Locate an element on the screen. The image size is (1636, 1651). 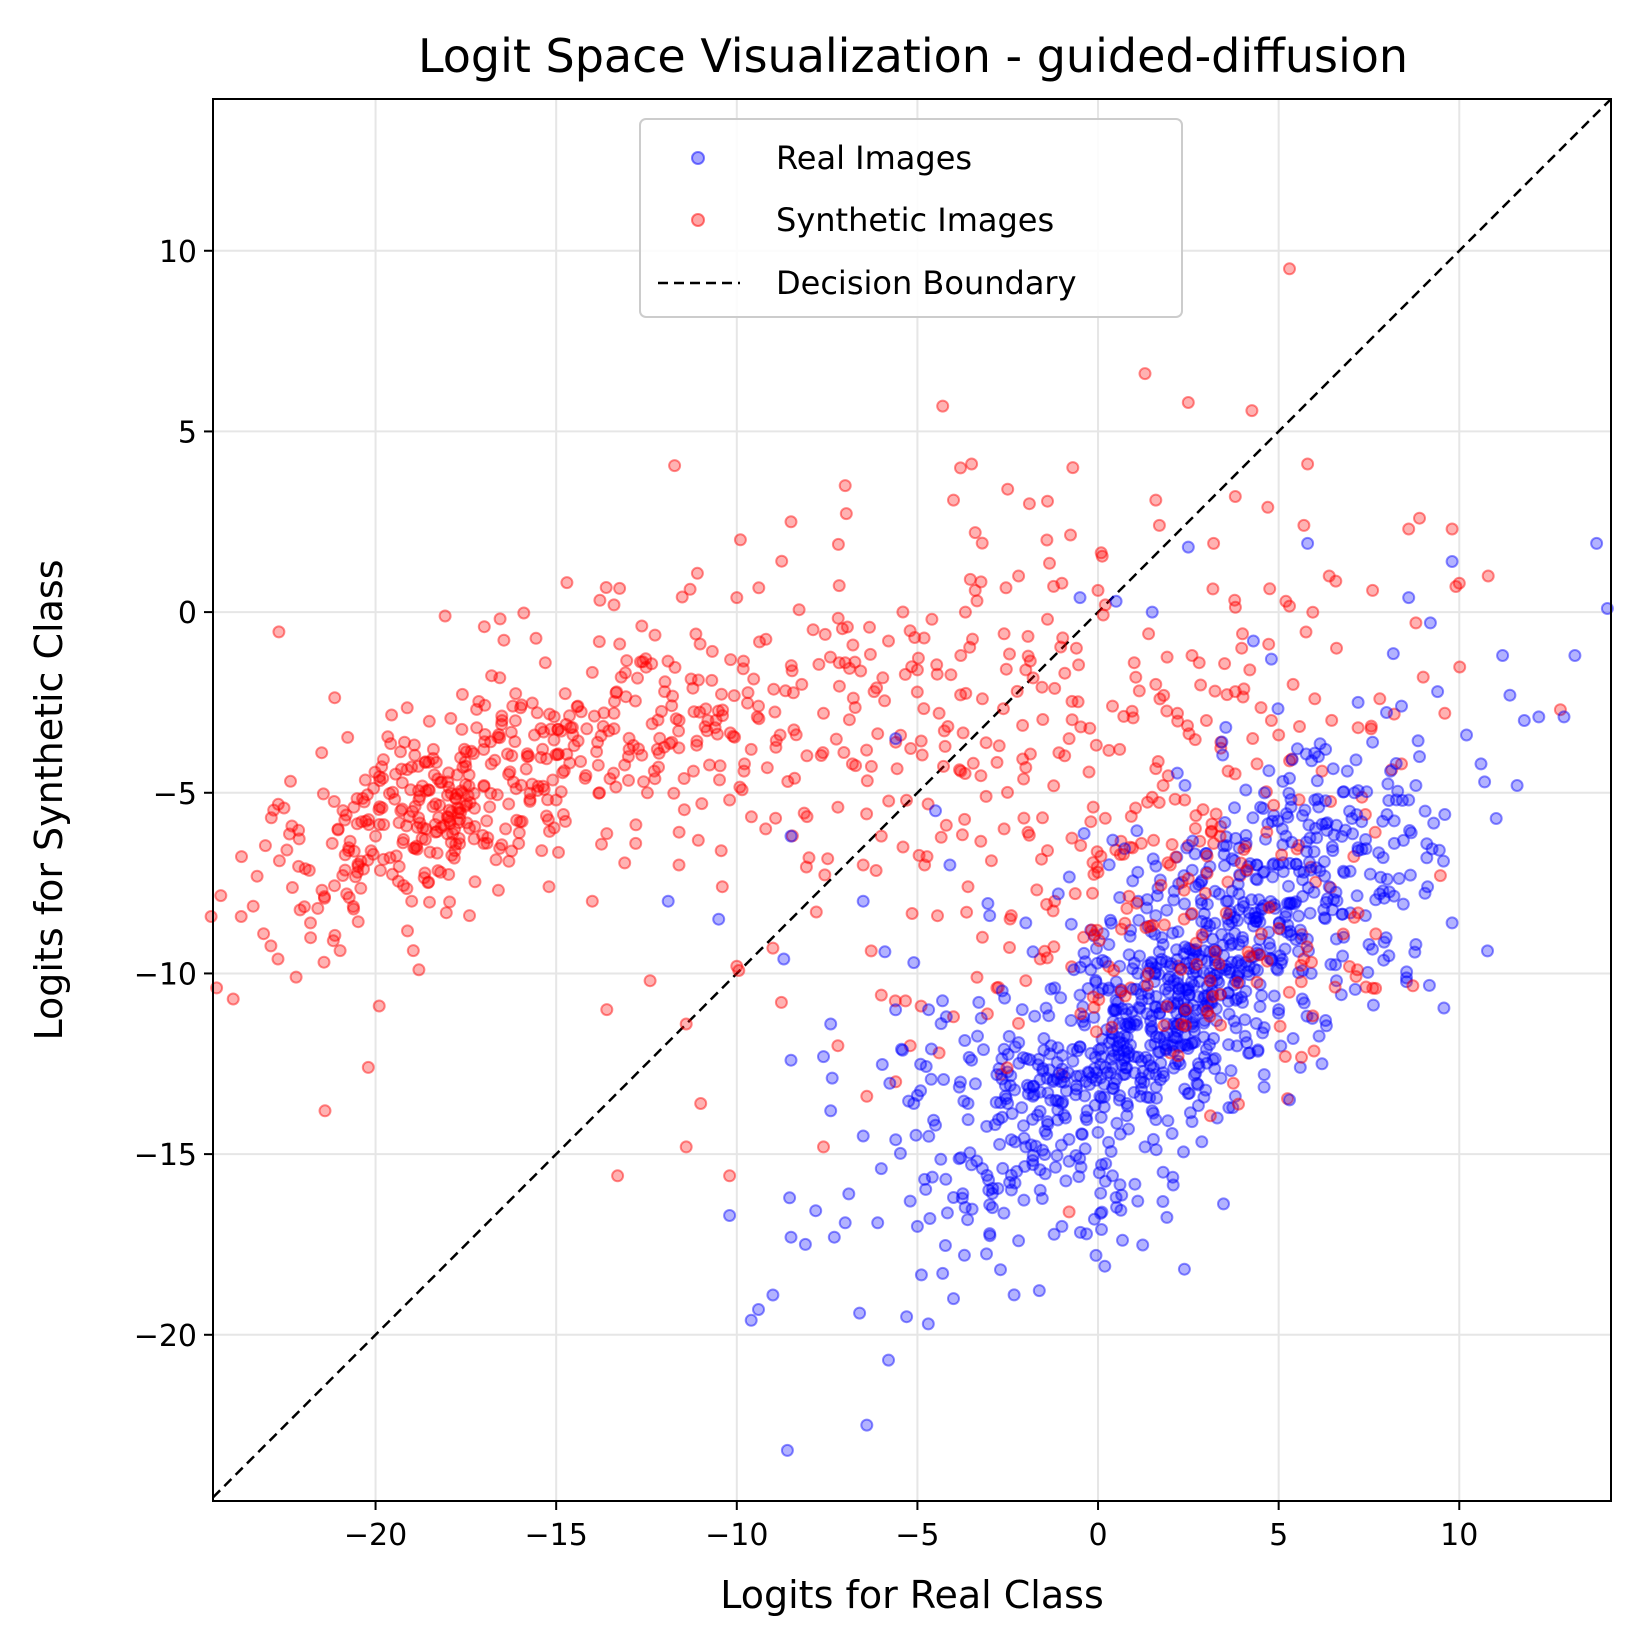
x-tick-label: 5 is located at coordinates (1278, 1535).